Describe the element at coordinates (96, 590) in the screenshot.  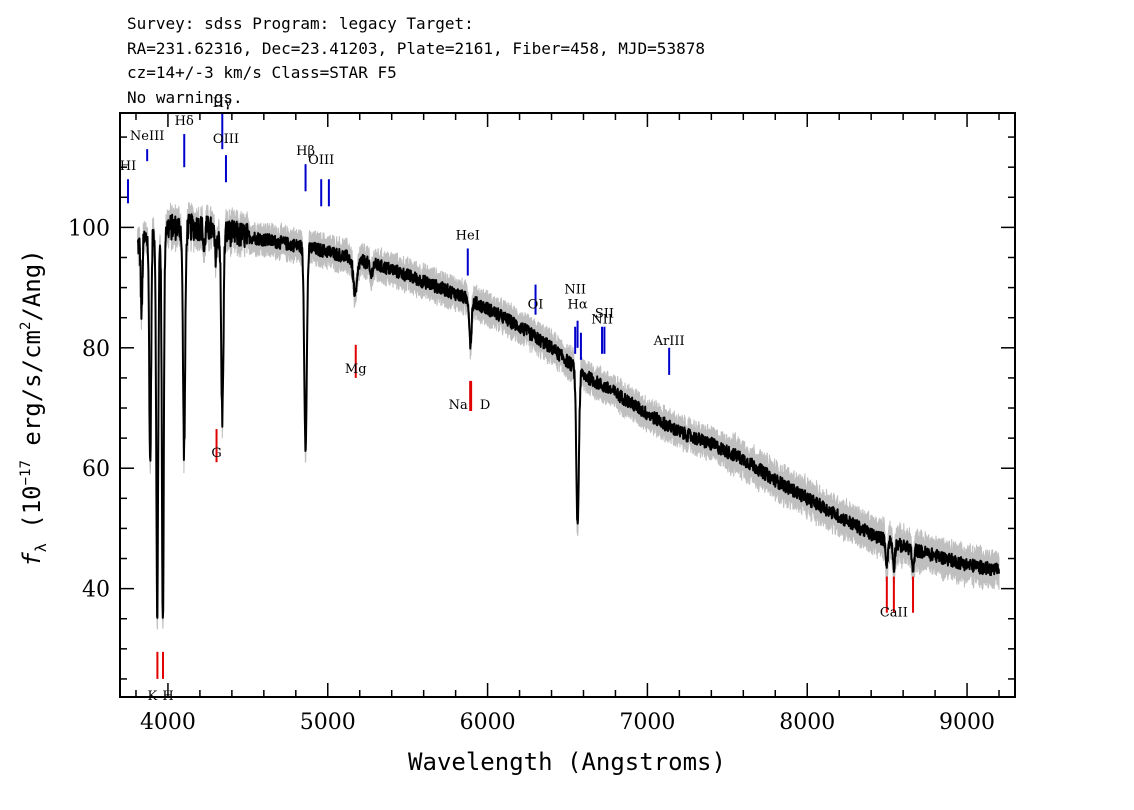
I see `y-tick-label: 40` at that location.